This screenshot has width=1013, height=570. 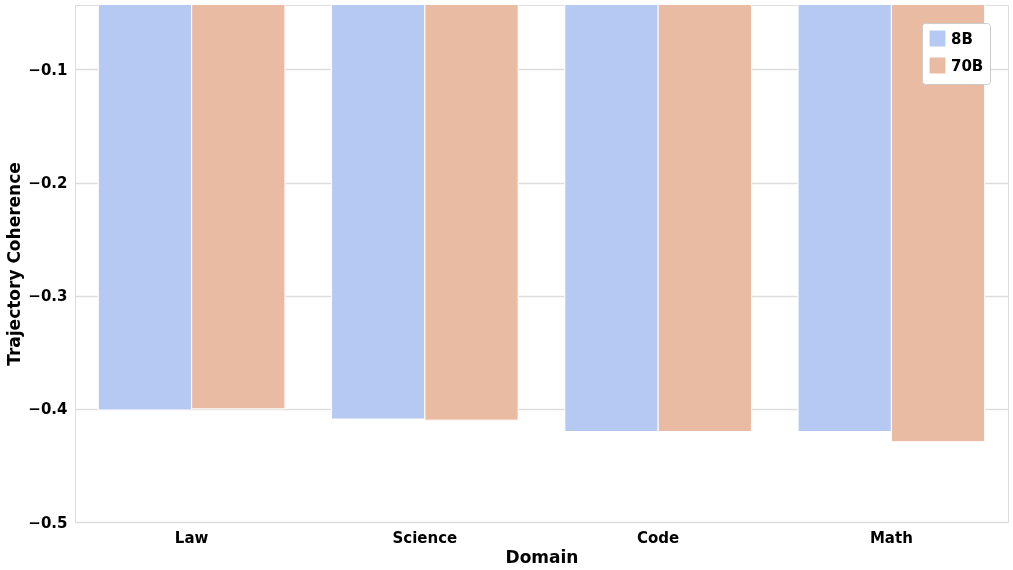 I want to click on x-tick-label: Science, so click(x=425, y=537).